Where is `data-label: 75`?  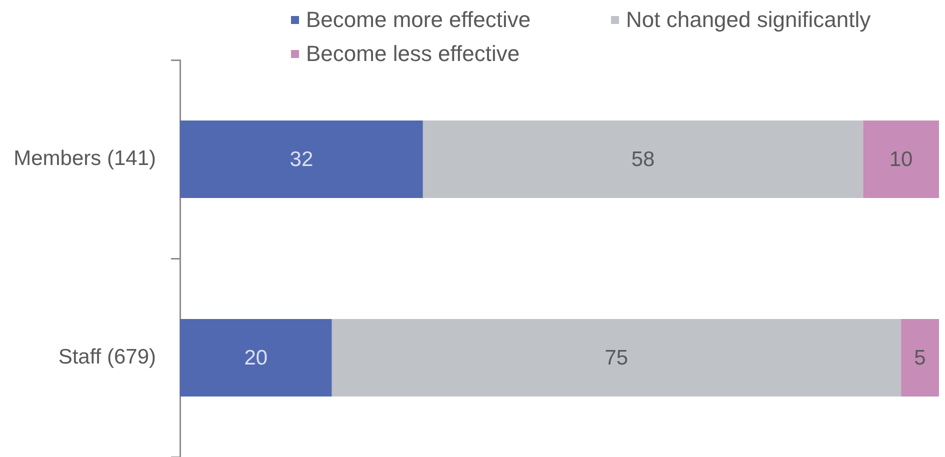
data-label: 75 is located at coordinates (616, 358).